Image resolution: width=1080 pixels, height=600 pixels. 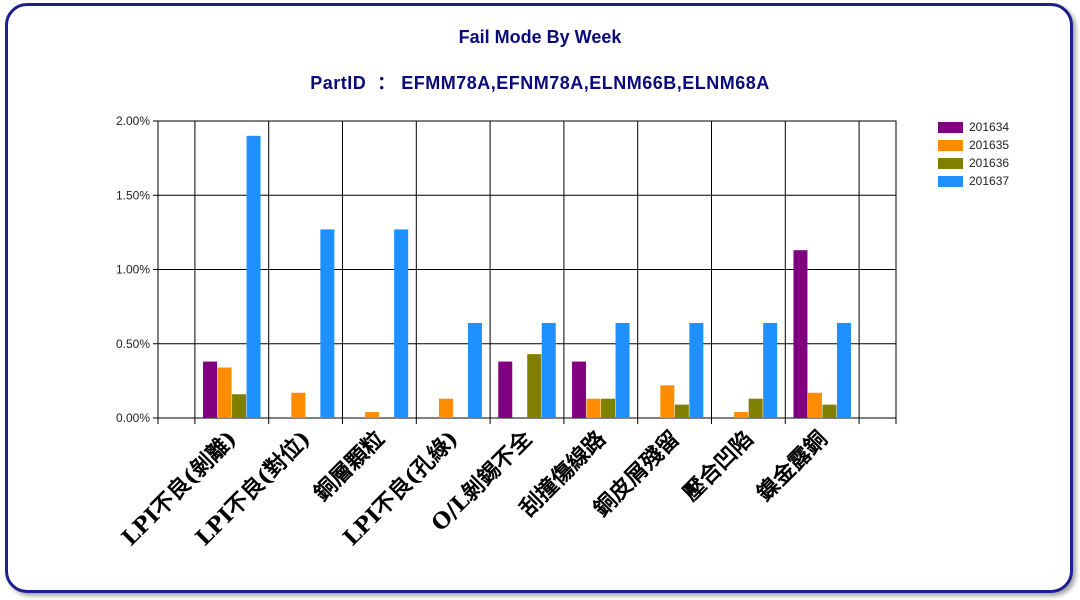 What do you see at coordinates (133, 121) in the screenshot?
I see `y-tick-label: 2.00%` at bounding box center [133, 121].